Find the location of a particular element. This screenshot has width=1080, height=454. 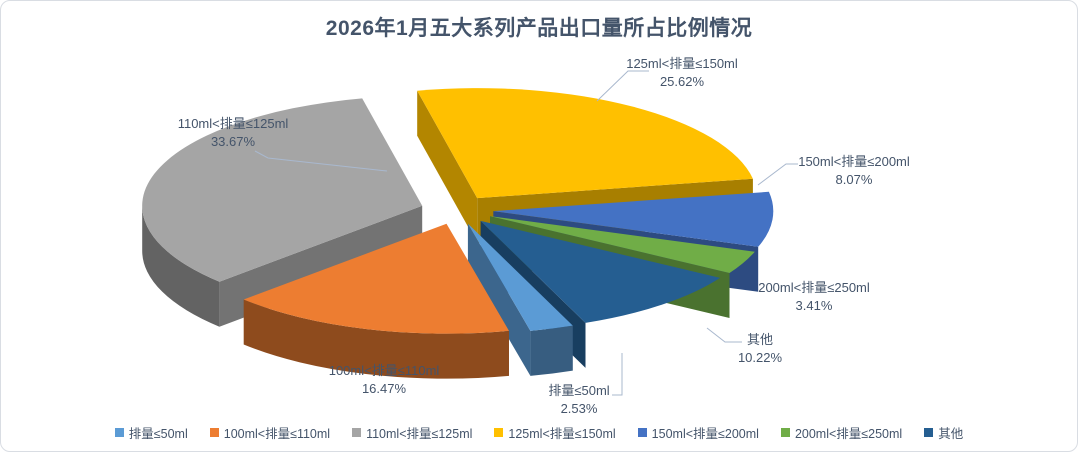

slice-percent: 3.41% is located at coordinates (814, 305).